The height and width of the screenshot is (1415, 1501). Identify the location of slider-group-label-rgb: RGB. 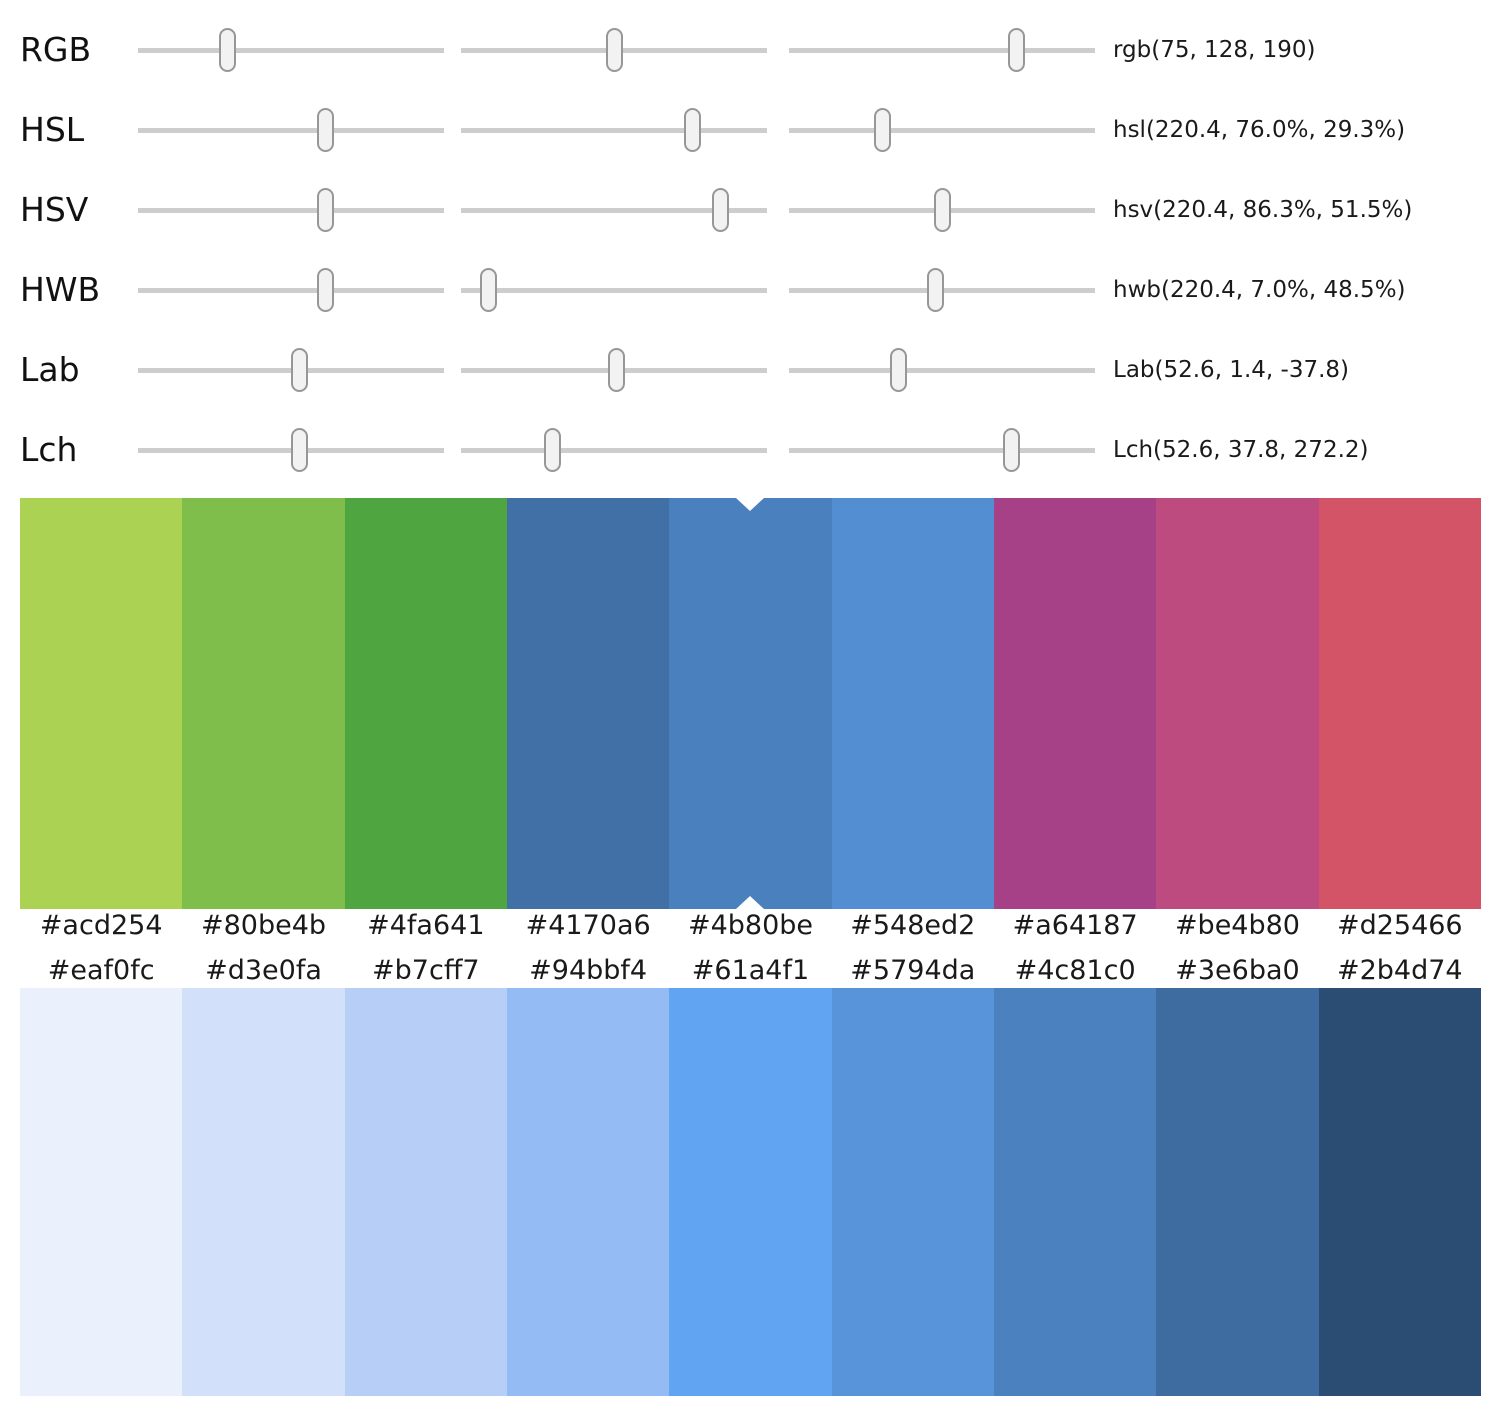
(56, 49).